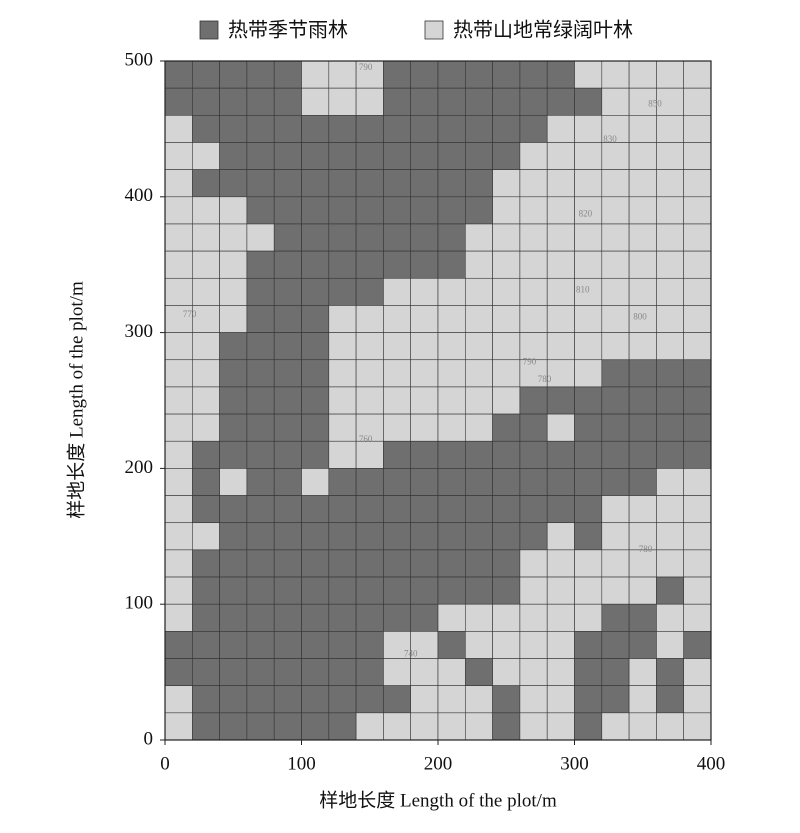 This screenshot has height=833, width=800. Describe the element at coordinates (438, 800) in the screenshot. I see `x-axis-title: 样地长度 Length of the plot/m` at that location.